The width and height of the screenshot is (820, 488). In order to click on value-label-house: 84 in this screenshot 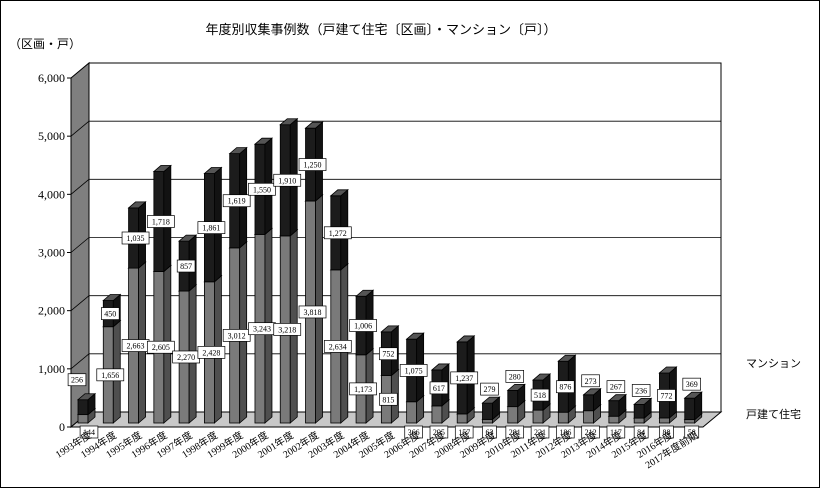, I will do `click(641, 432)`.